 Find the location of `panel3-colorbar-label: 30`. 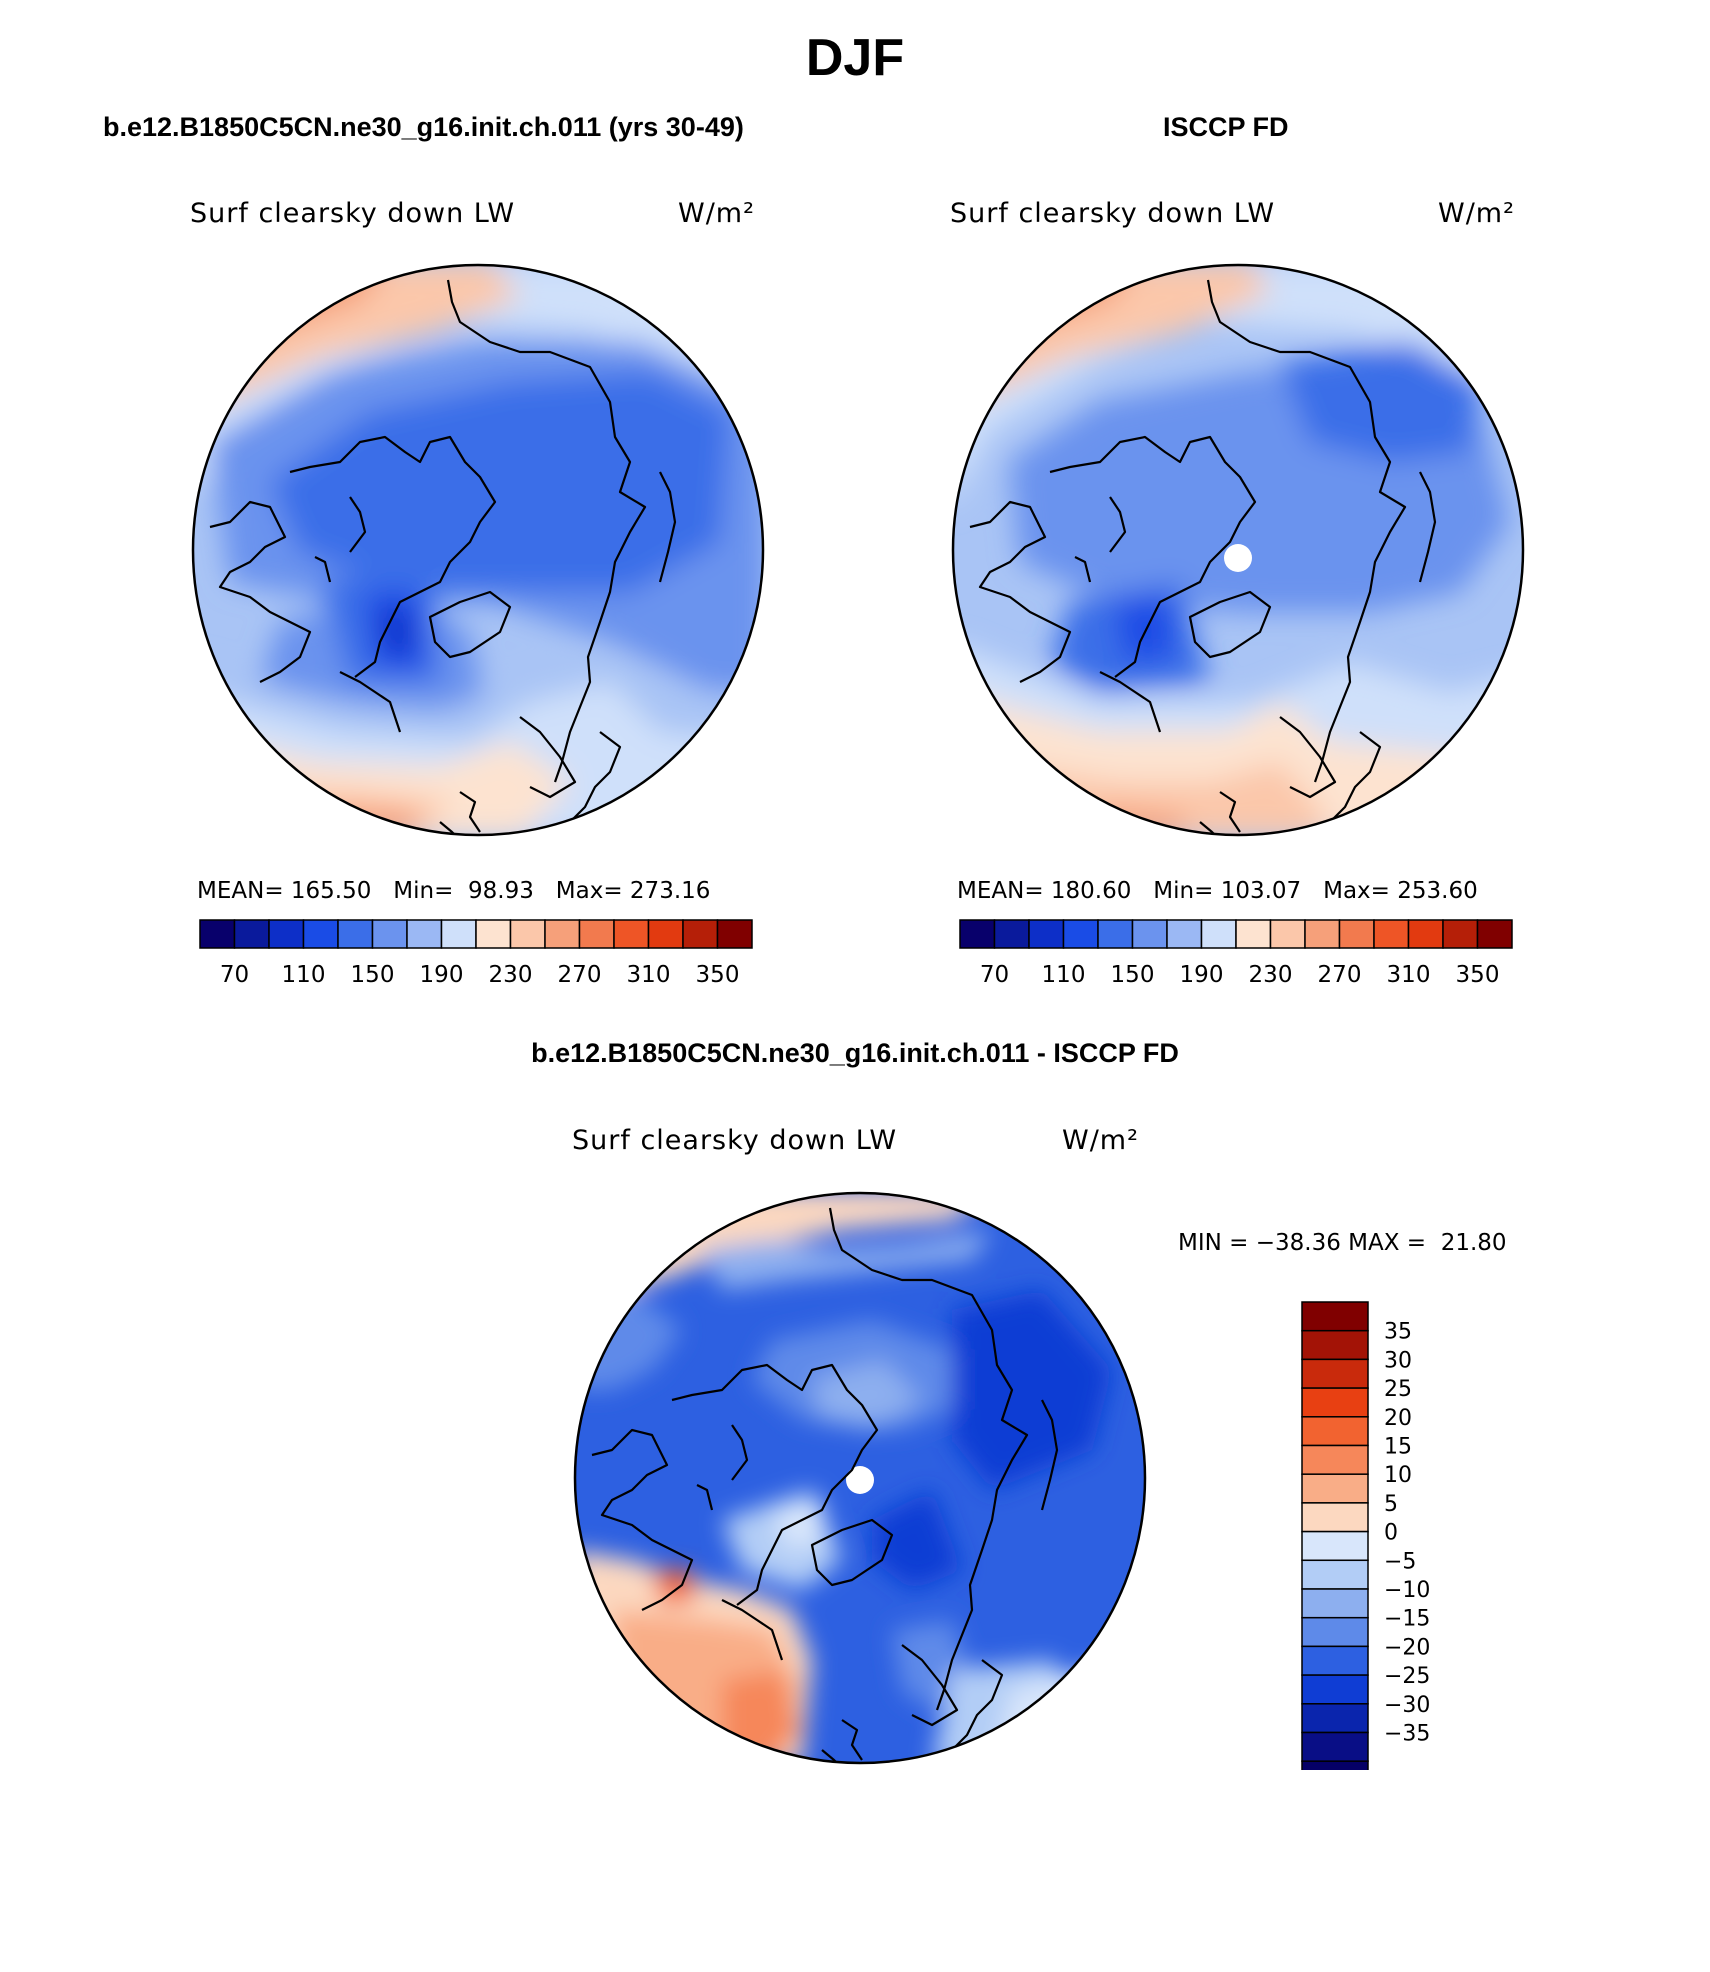

panel3-colorbar-label: 30 is located at coordinates (1398, 1360).